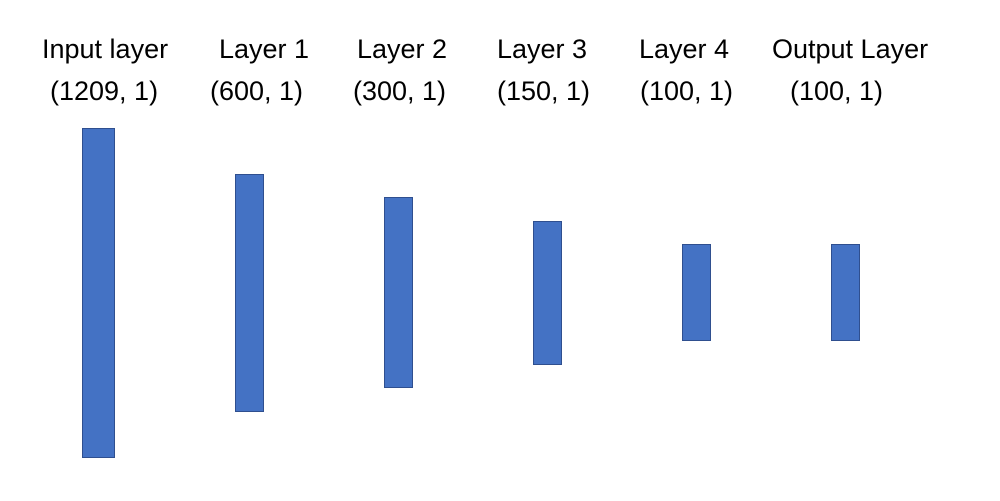 Image resolution: width=1000 pixels, height=501 pixels. I want to click on output-layer-bar, so click(845, 292).